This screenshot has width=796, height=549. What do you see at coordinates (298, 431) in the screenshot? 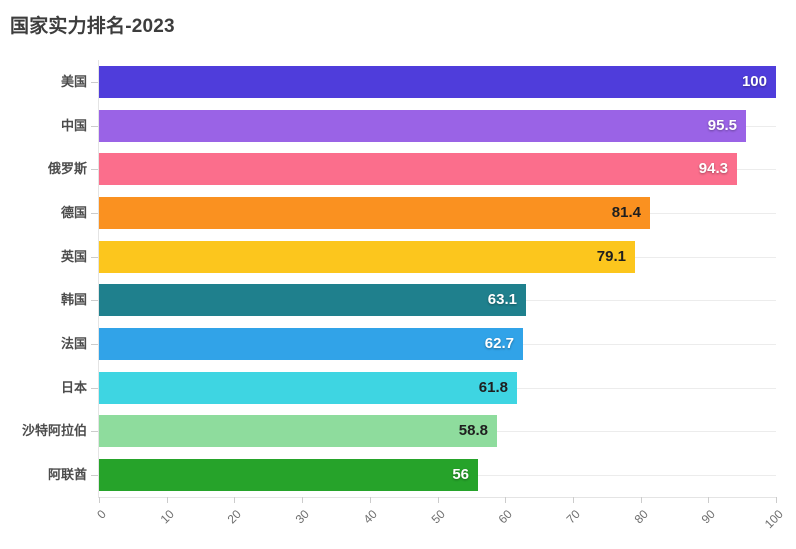
I see `bar: 58.8` at bounding box center [298, 431].